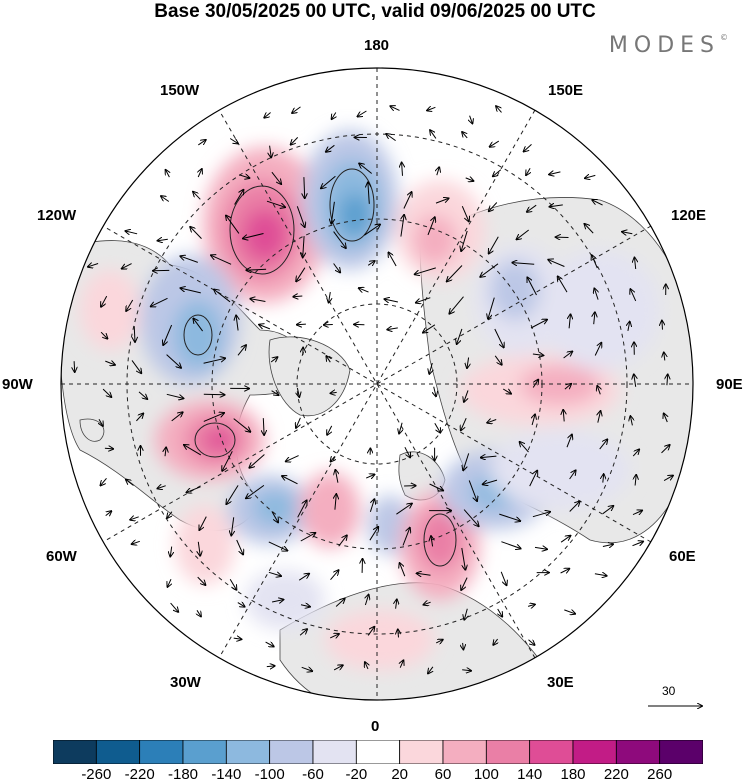  I want to click on lon-label-60w: 60W, so click(61, 556).